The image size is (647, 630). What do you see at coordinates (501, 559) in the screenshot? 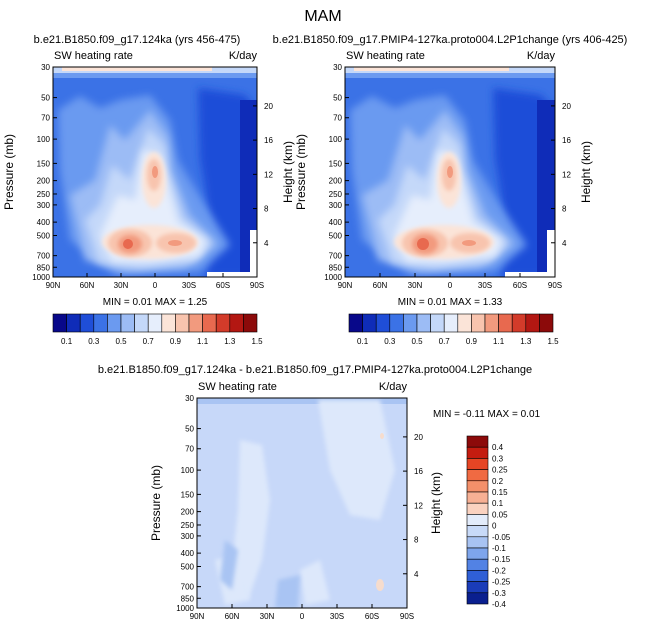
I see `colorbar-label: -0.15` at bounding box center [501, 559].